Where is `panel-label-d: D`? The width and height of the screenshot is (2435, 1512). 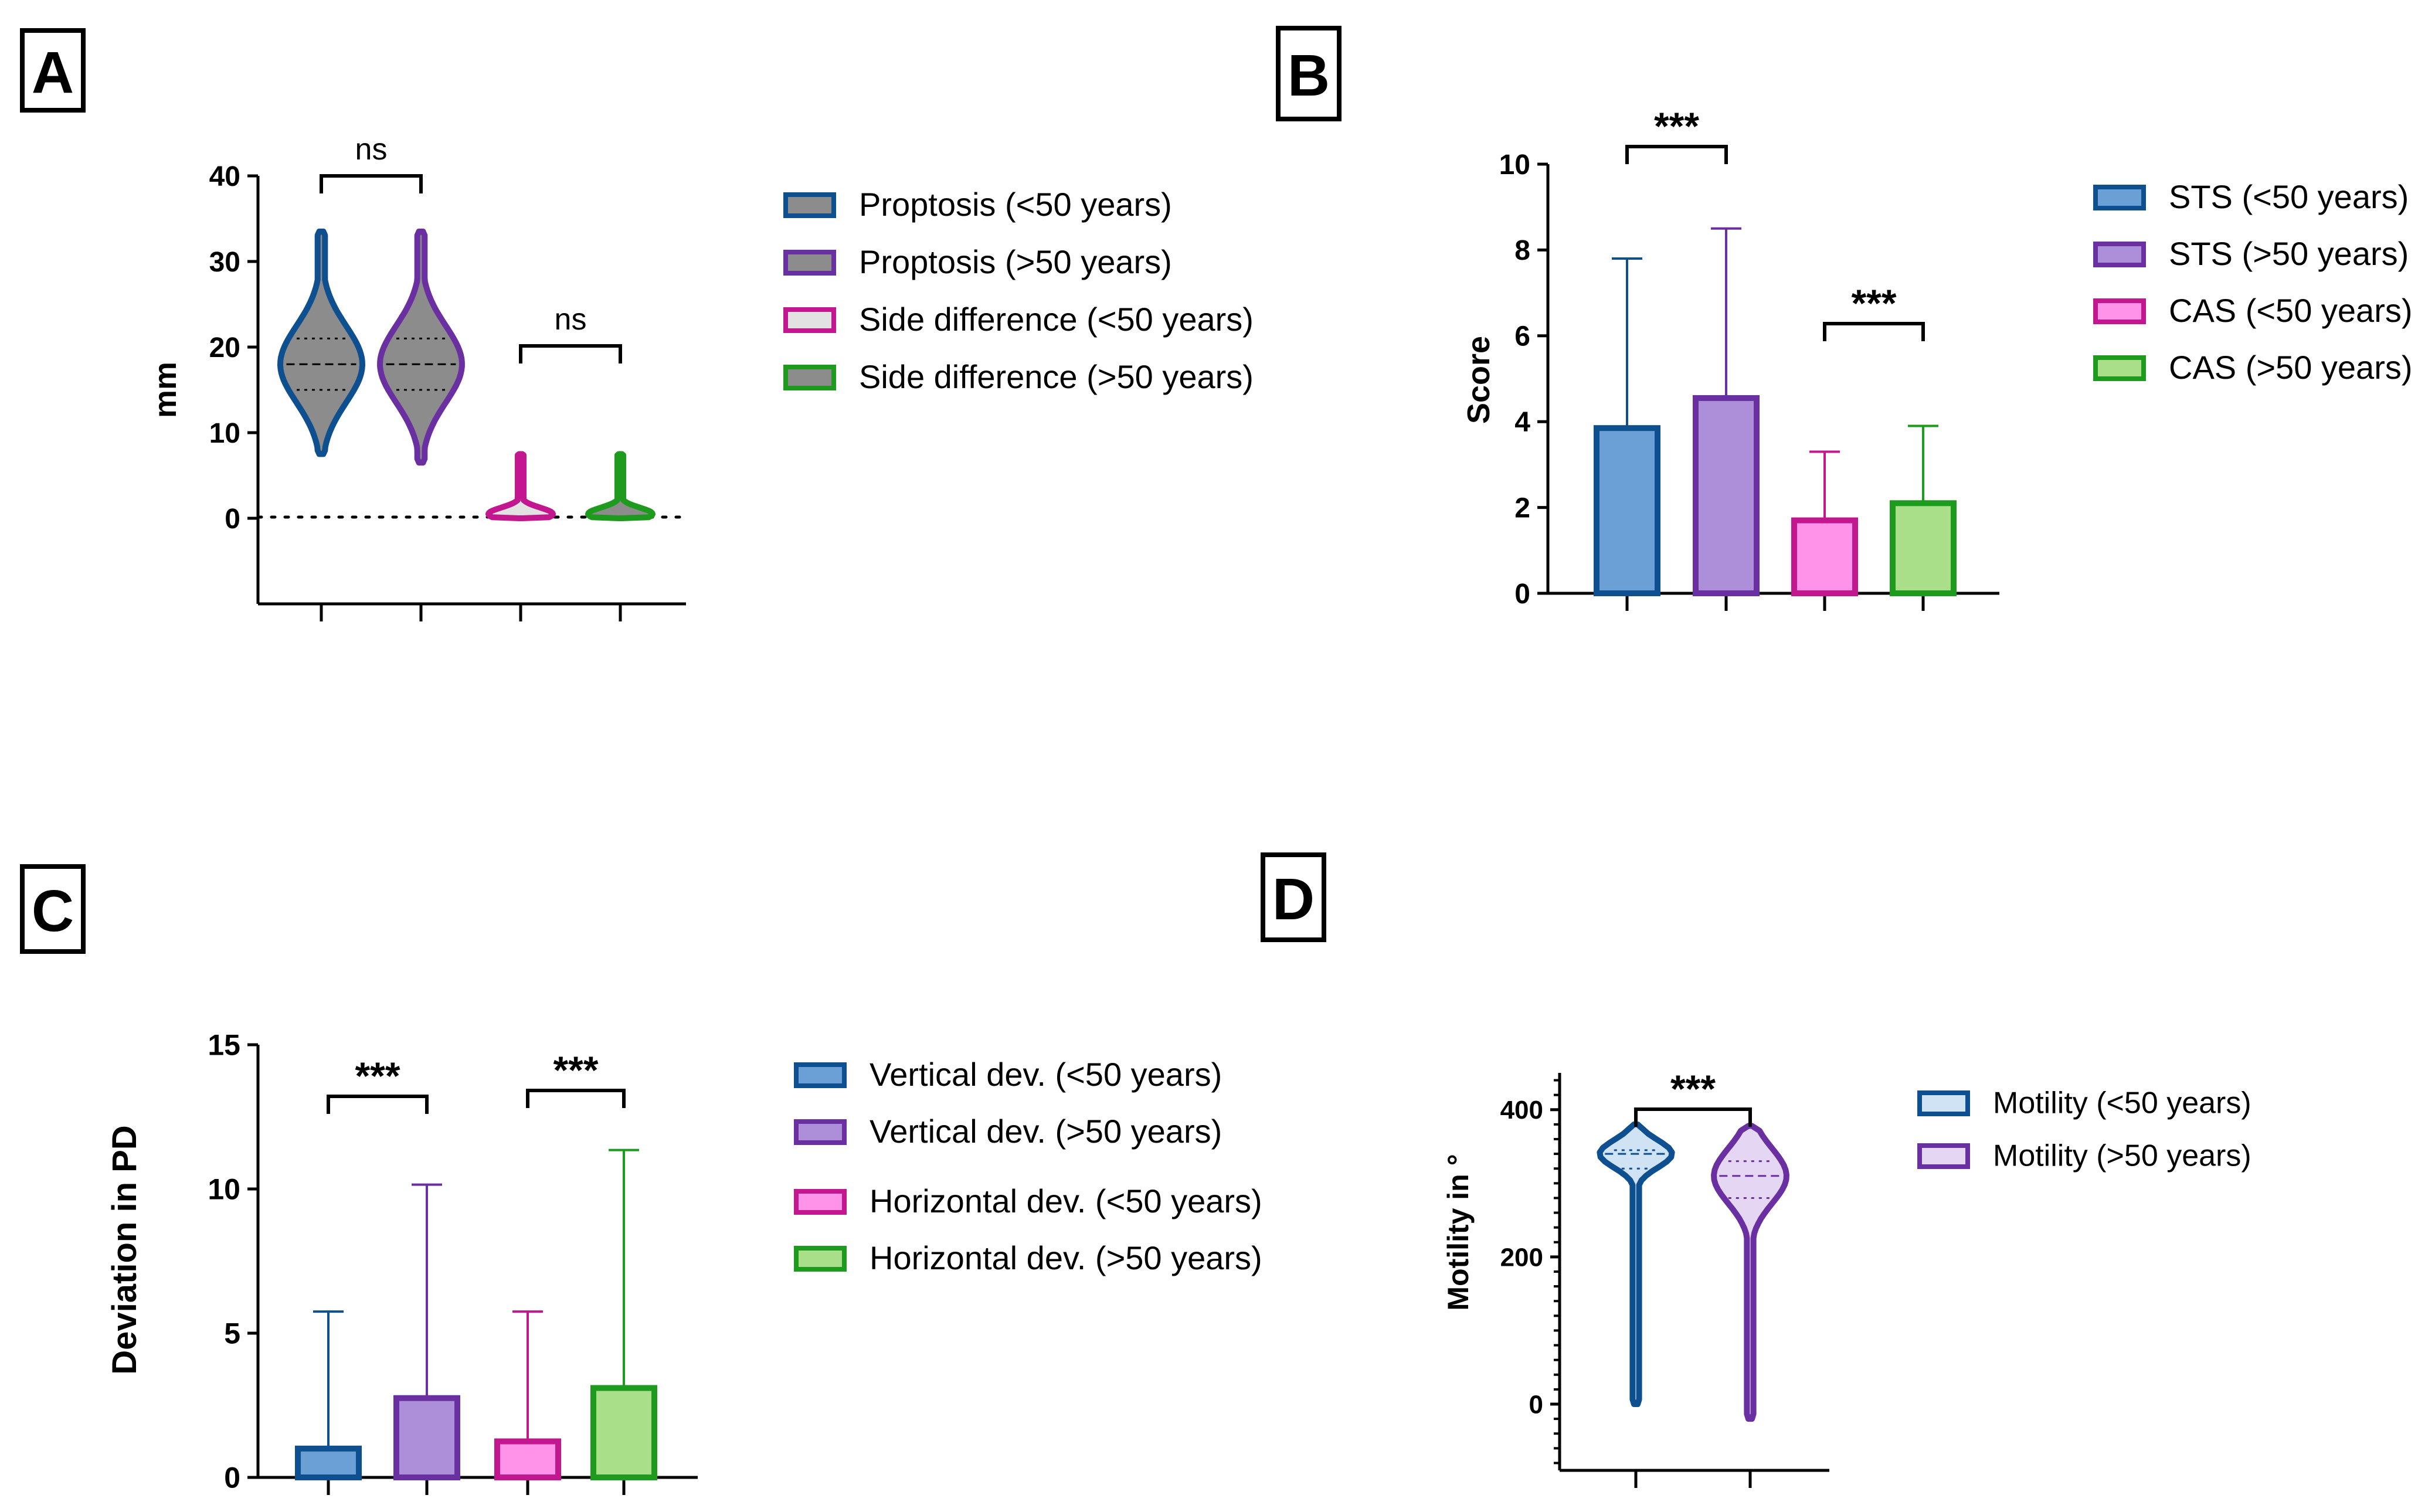 panel-label-d: D is located at coordinates (1293, 897).